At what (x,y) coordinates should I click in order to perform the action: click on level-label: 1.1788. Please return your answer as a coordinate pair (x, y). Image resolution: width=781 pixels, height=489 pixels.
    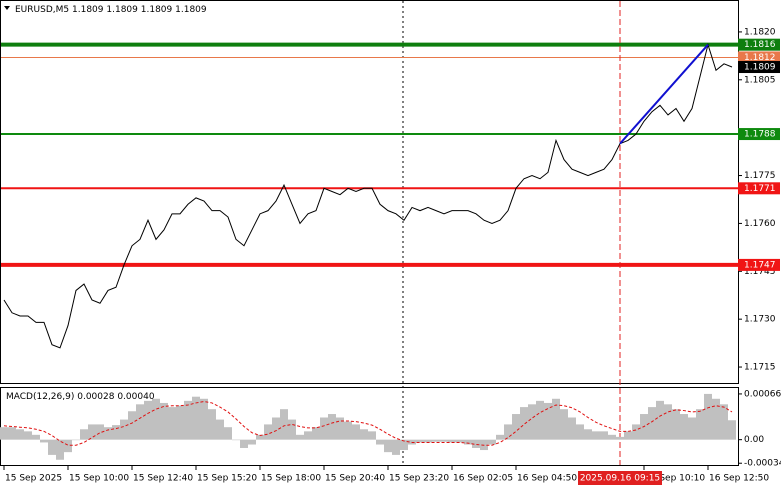
    Looking at the image, I should click on (760, 135).